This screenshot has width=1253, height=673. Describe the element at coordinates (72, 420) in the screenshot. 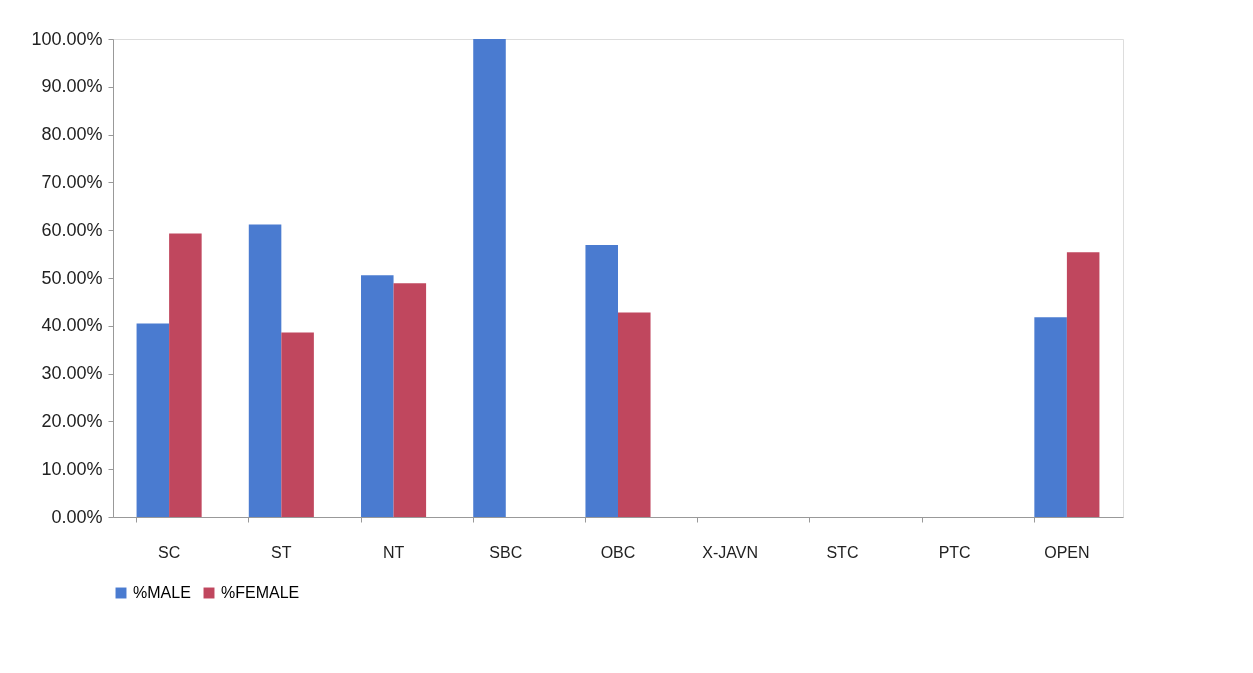

I see `y-tick-label: 20.00%` at that location.